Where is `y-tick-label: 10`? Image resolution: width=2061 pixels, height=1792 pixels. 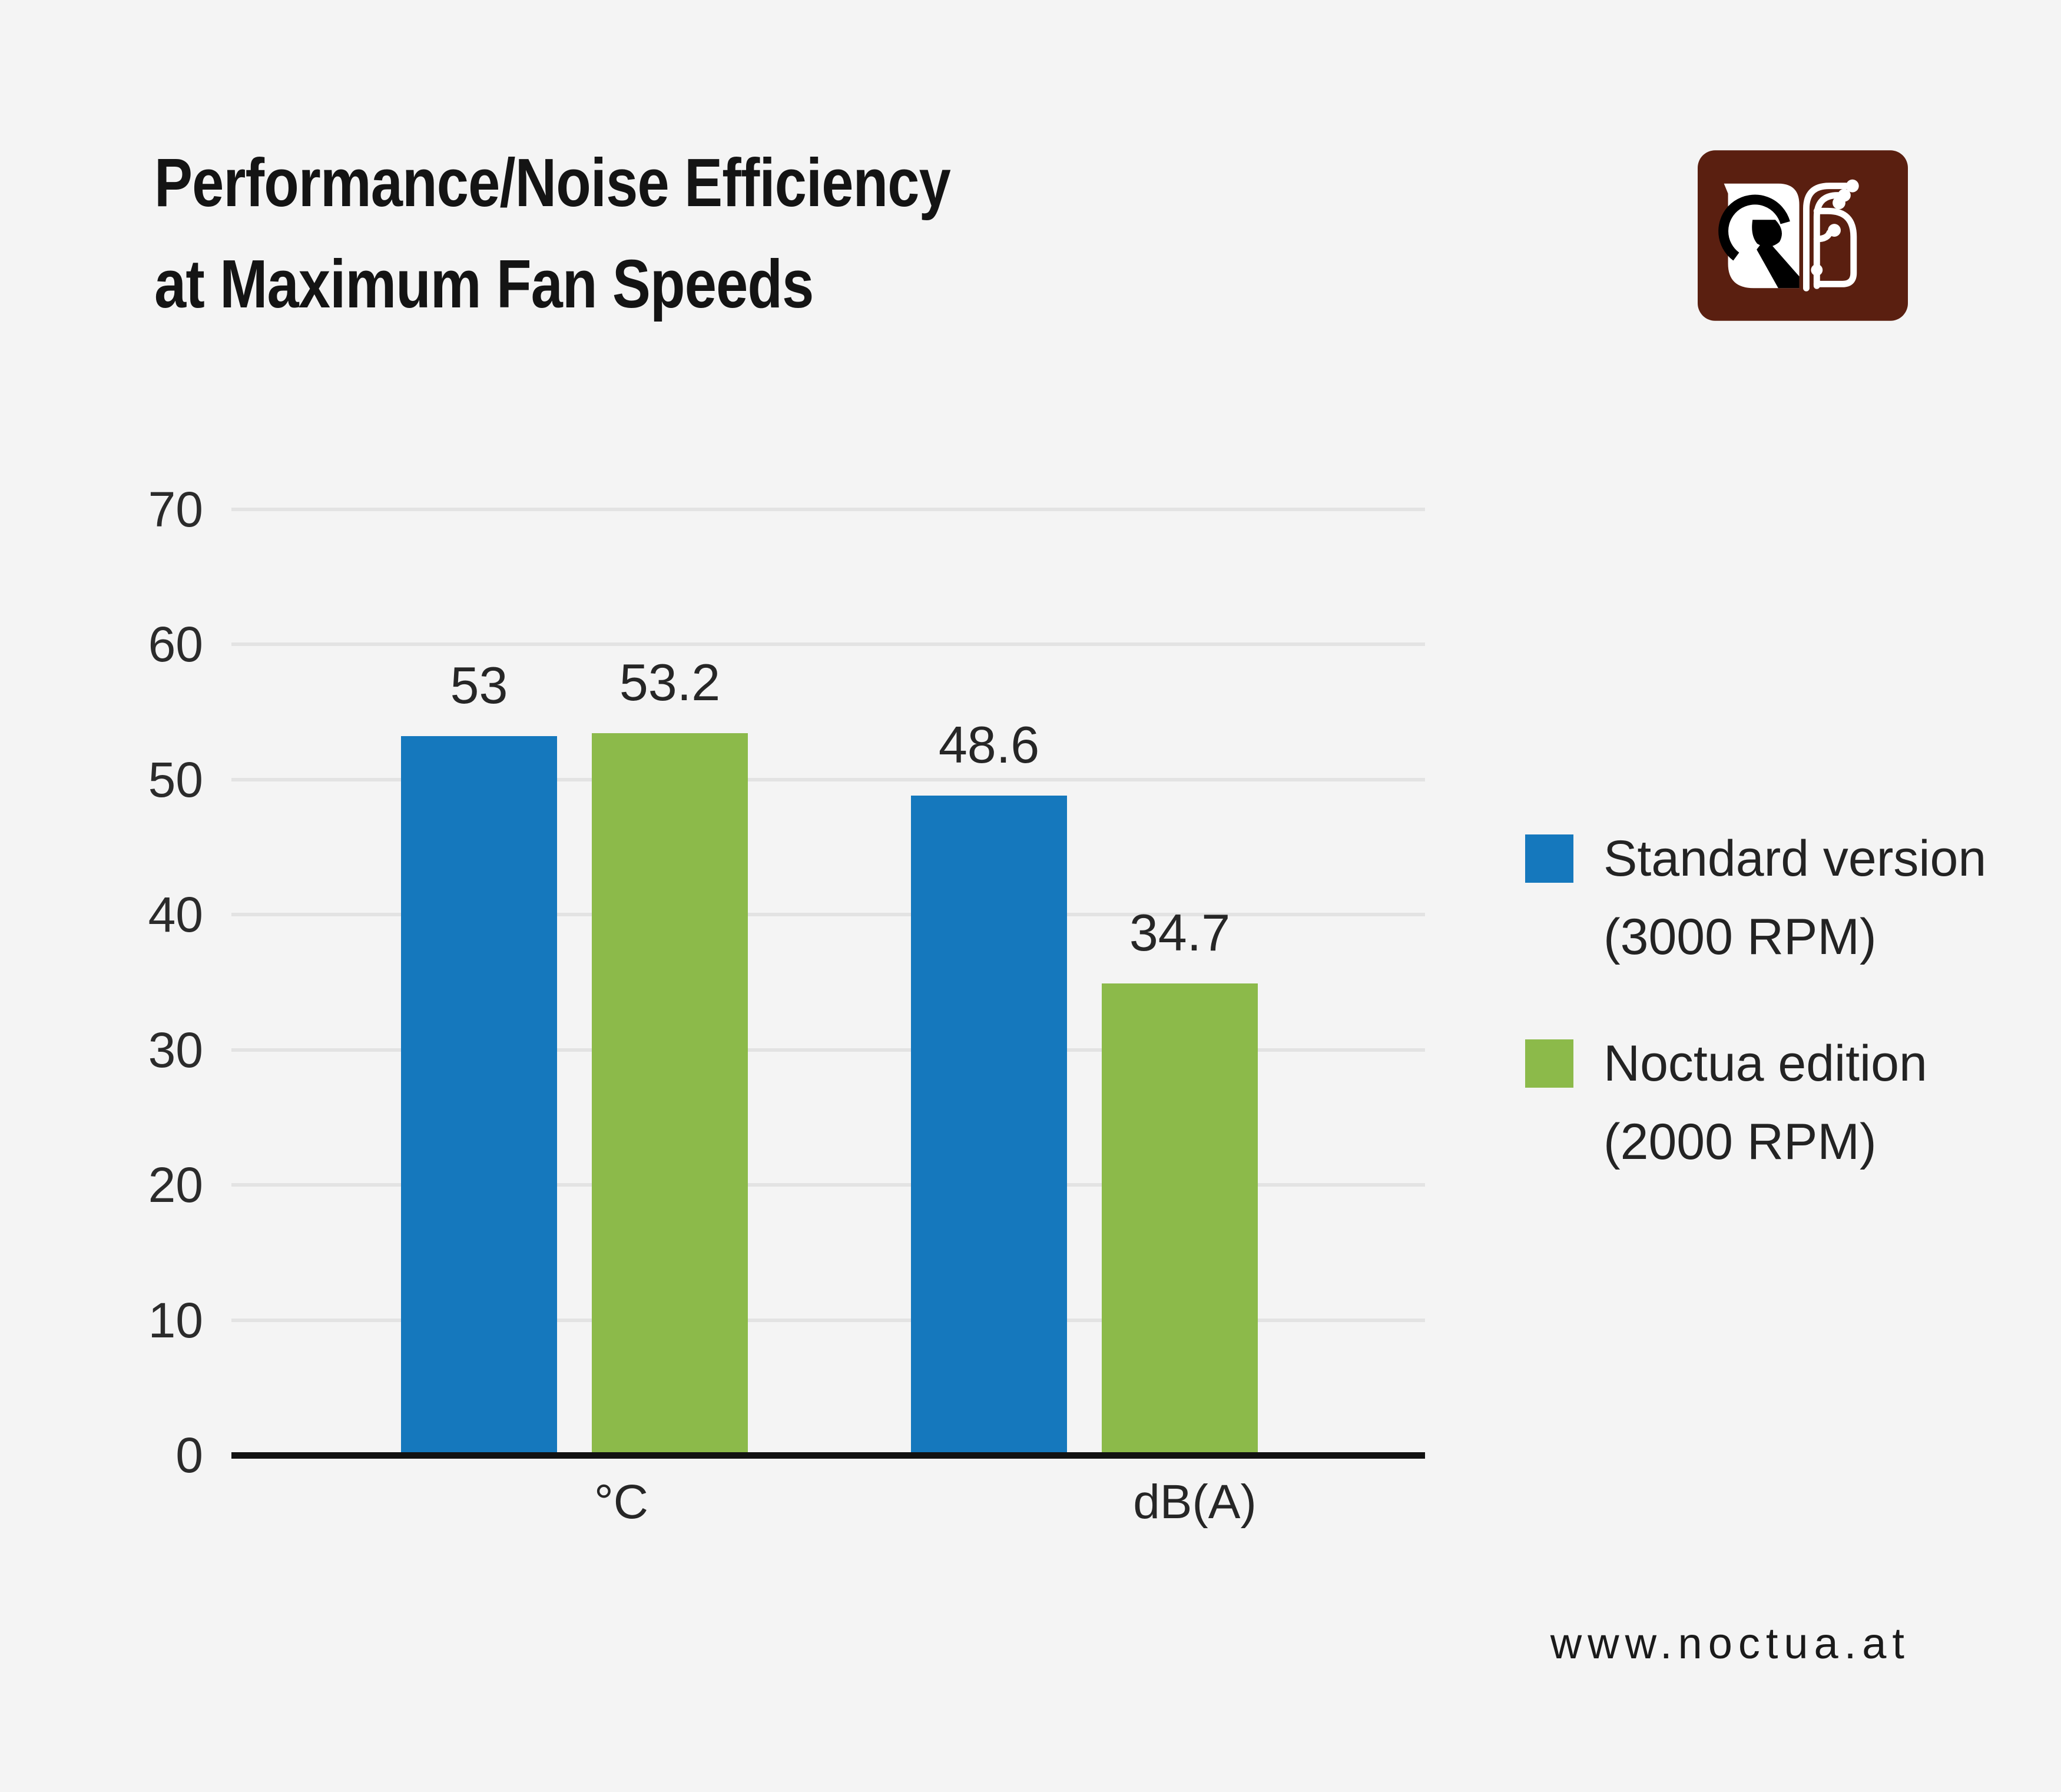
y-tick-label: 10 is located at coordinates (175, 1320).